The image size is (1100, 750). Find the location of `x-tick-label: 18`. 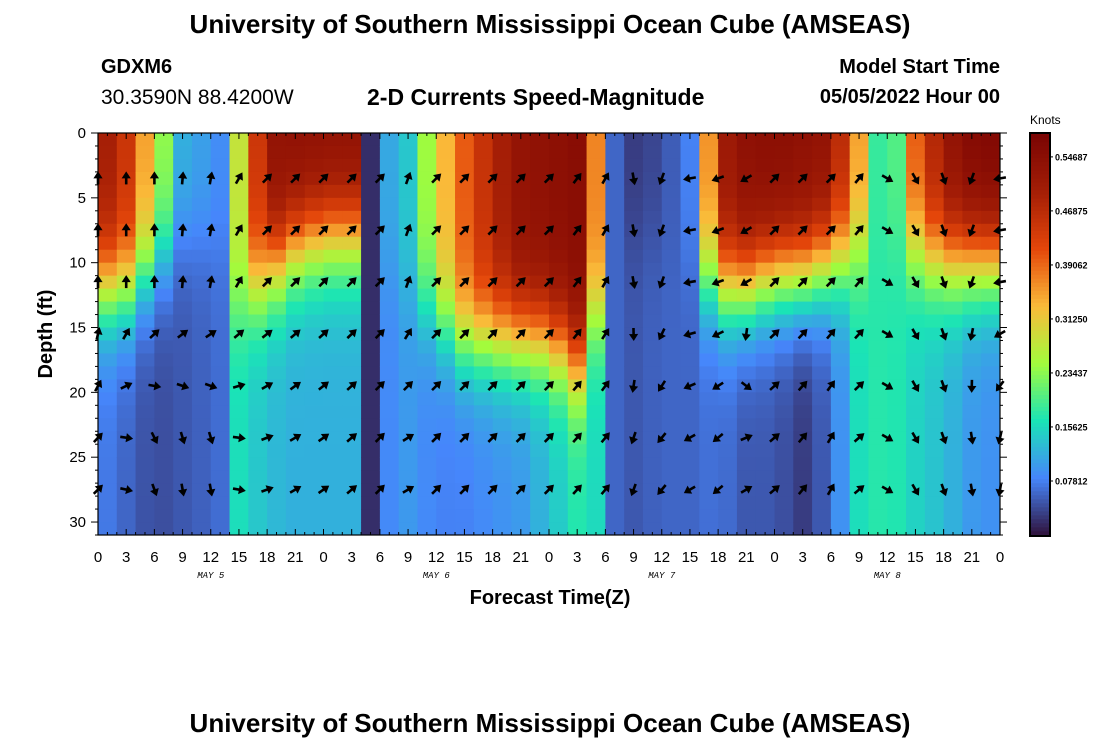

x-tick-label: 18 is located at coordinates (943, 557).